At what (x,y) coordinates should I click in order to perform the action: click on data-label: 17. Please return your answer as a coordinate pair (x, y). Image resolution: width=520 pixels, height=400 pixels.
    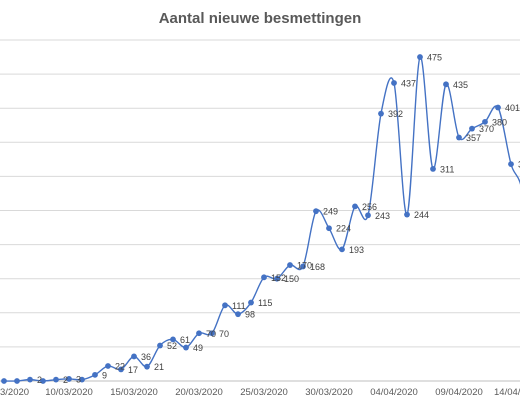
    Looking at the image, I should click on (133, 370).